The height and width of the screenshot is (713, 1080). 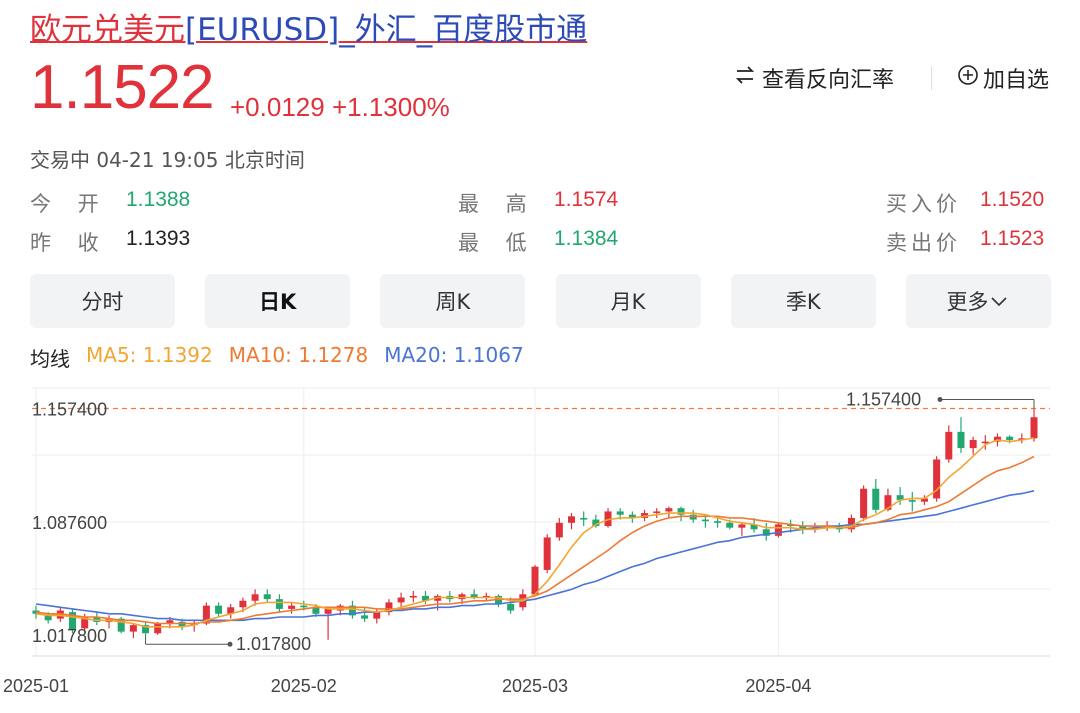 I want to click on price-change: +0.0129 +1.1300%, so click(x=340, y=107).